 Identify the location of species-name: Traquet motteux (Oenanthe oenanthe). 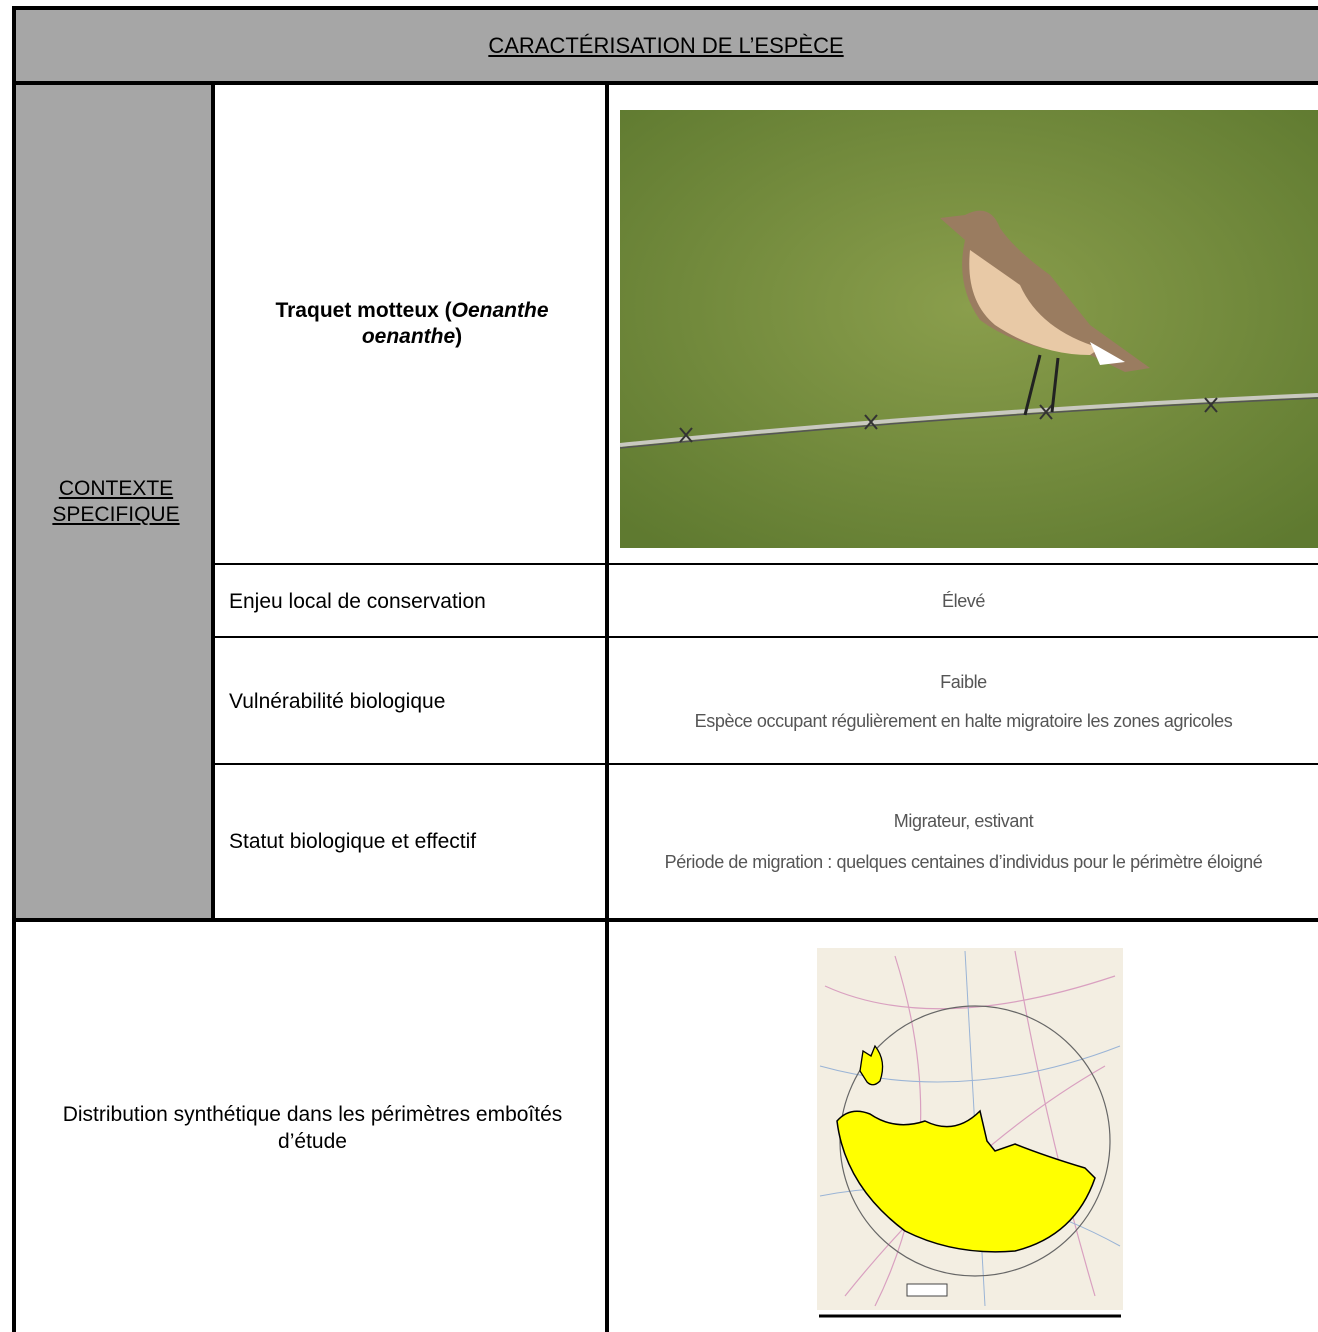
(412, 324).